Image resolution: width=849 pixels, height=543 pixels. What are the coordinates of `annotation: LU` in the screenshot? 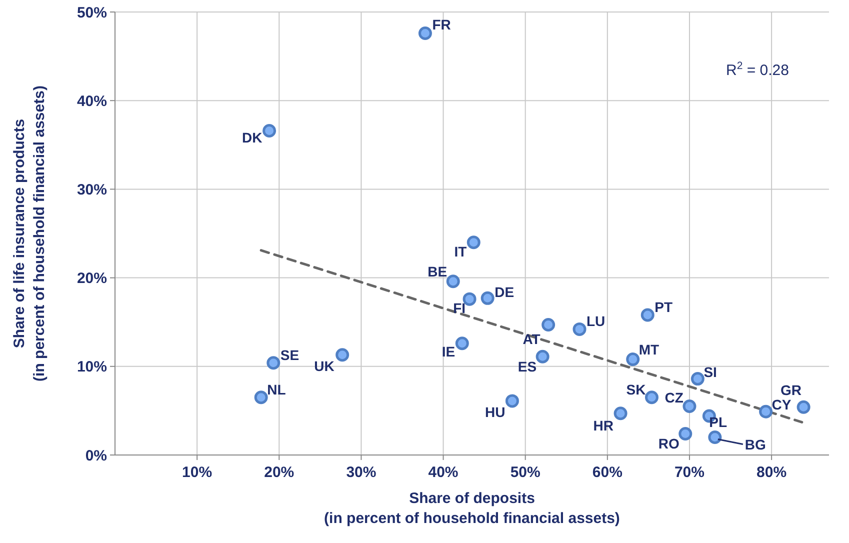 It's located at (596, 321).